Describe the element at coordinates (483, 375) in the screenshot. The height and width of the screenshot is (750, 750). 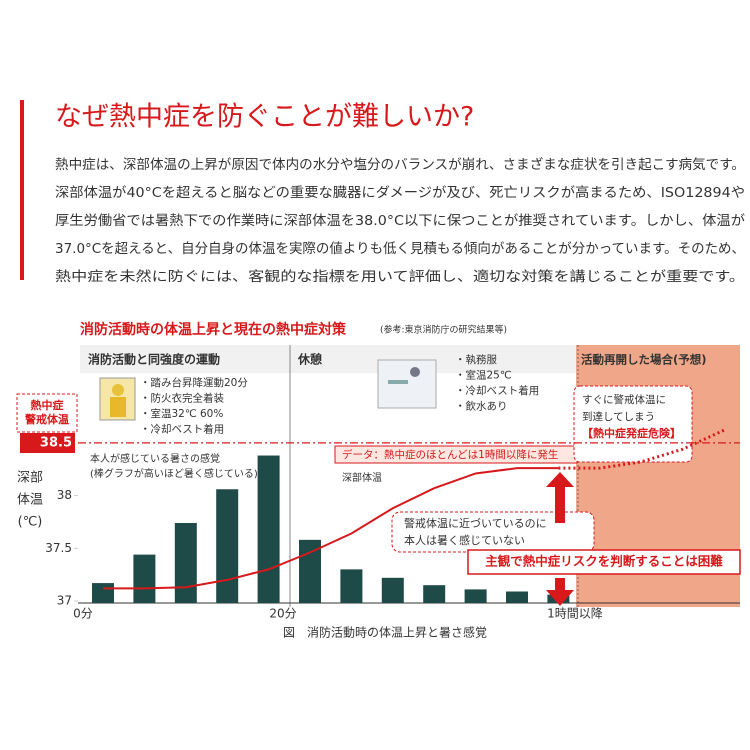
I see `bullet: ・室温25℃` at that location.